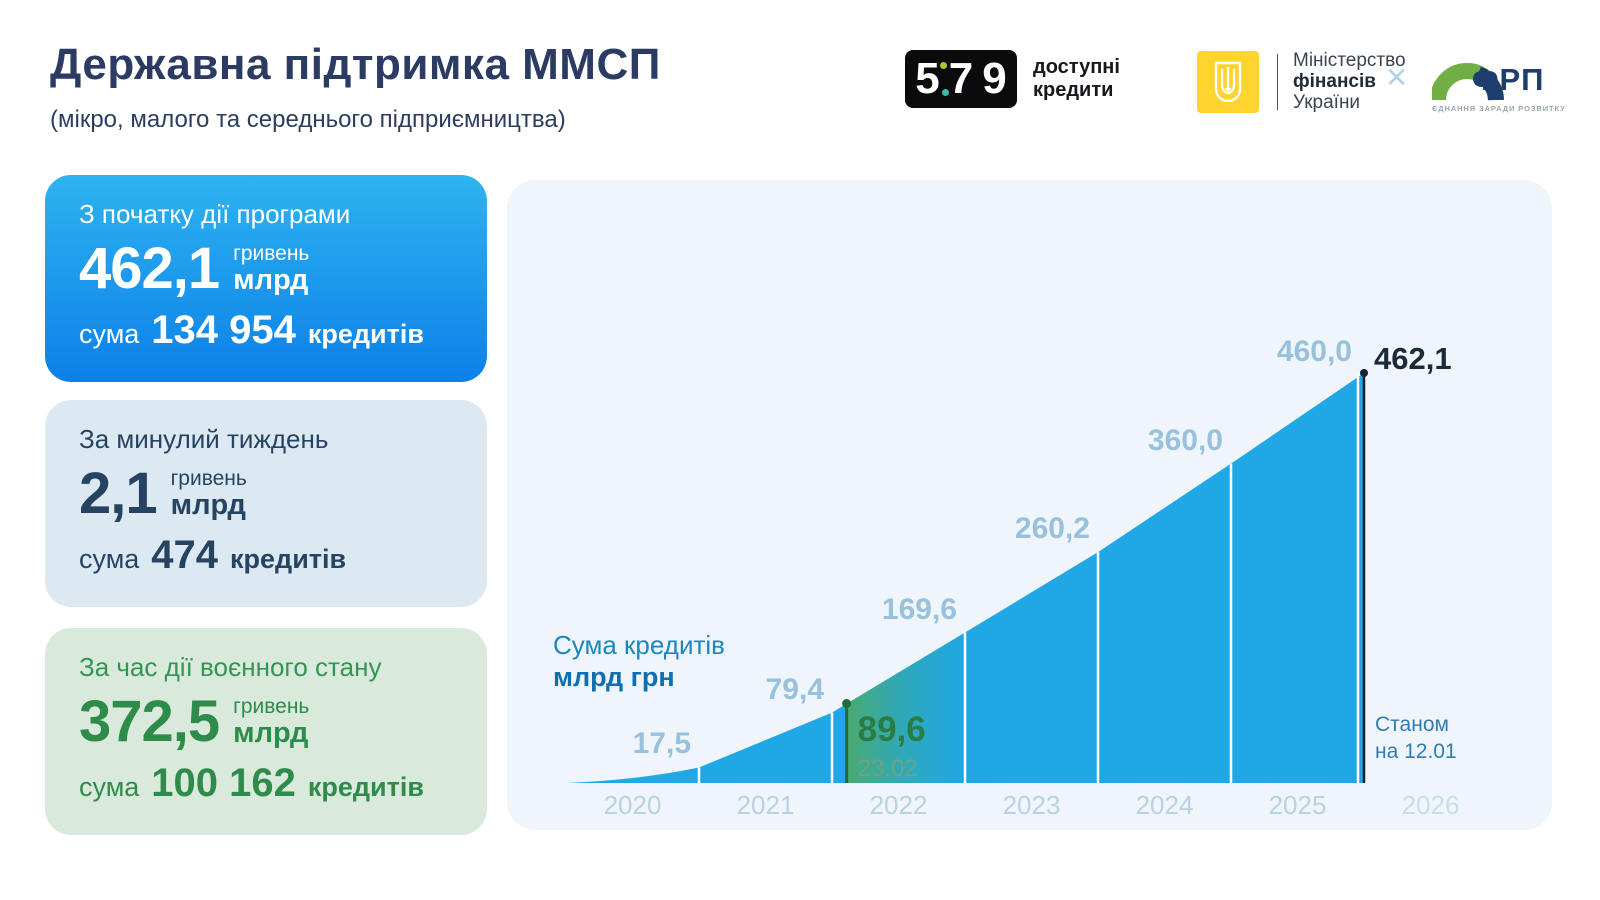 The height and width of the screenshot is (900, 1600). What do you see at coordinates (215, 214) in the screenshot?
I see `card-heading: З початку дії програми` at bounding box center [215, 214].